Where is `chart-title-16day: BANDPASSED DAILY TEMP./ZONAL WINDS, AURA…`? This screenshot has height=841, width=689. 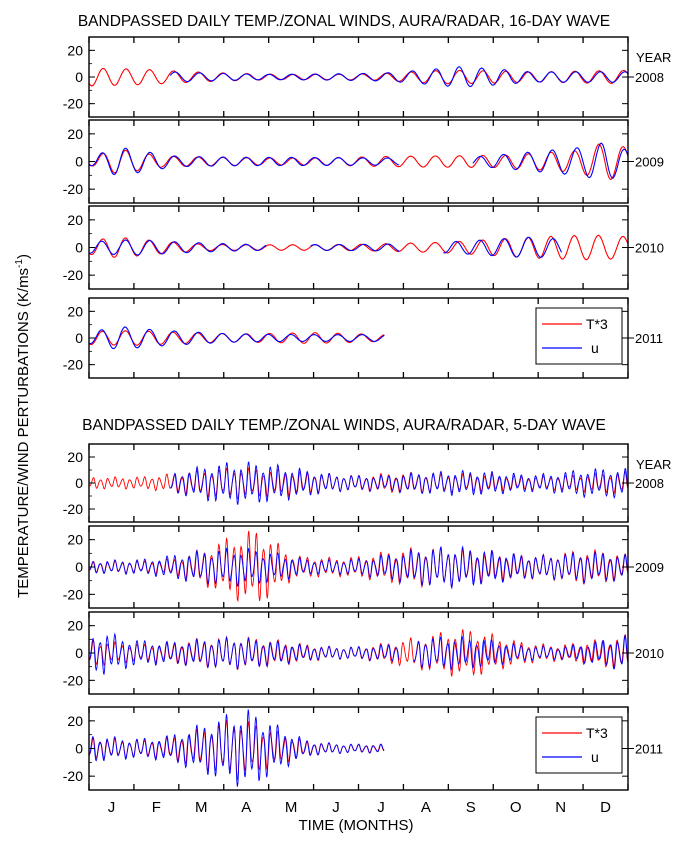
chart-title-16day: BANDPASSED DAILY TEMP./ZONAL WINDS, AURA… is located at coordinates (344, 21).